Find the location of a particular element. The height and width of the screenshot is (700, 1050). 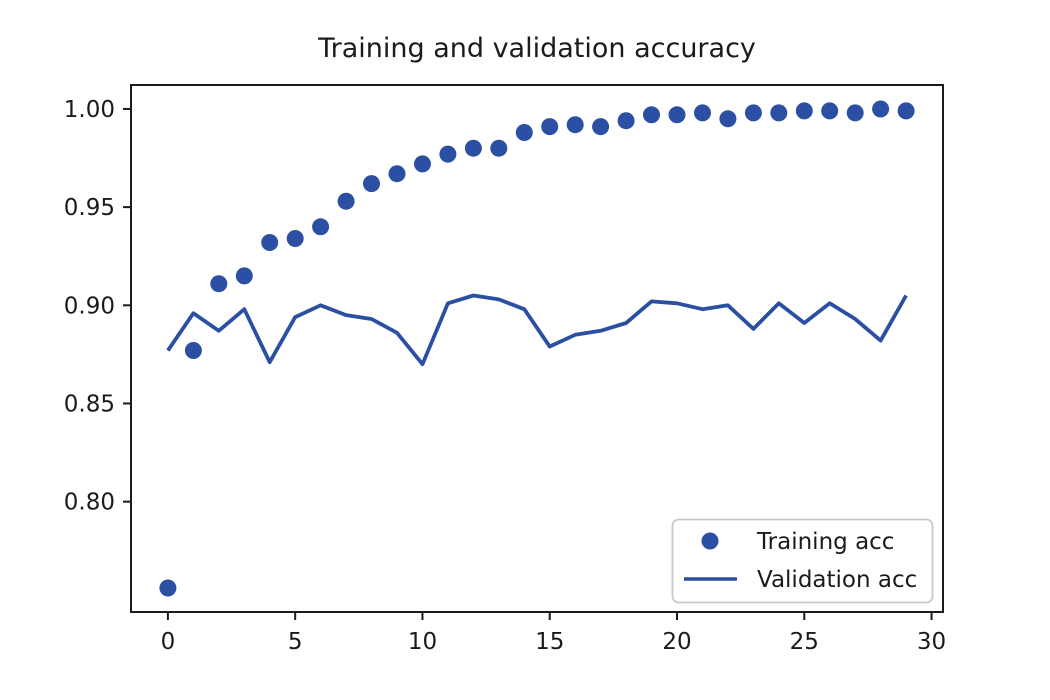

y-tick-label: 0.80 is located at coordinates (89, 503).